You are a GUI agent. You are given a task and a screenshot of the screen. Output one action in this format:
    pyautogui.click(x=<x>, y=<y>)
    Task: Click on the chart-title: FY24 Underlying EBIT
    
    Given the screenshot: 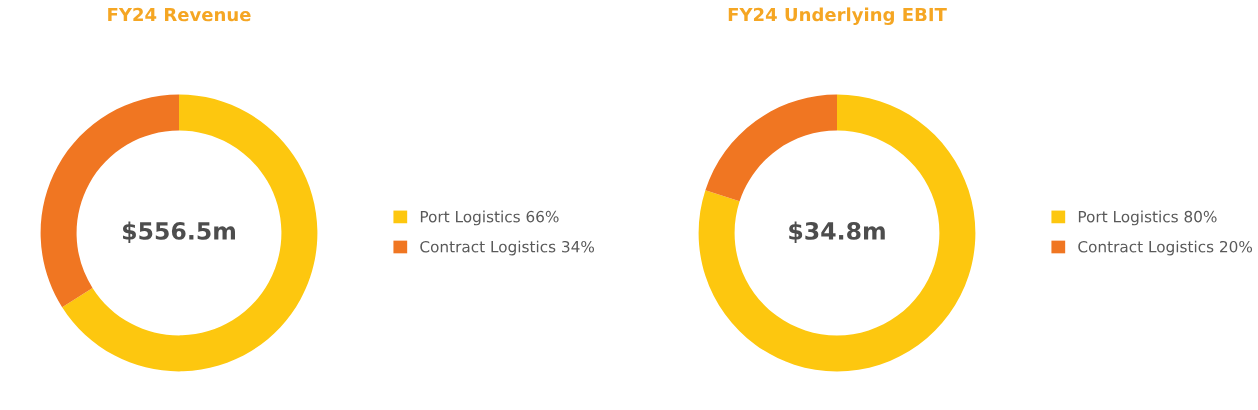 What is the action you would take?
    pyautogui.click(x=837, y=16)
    